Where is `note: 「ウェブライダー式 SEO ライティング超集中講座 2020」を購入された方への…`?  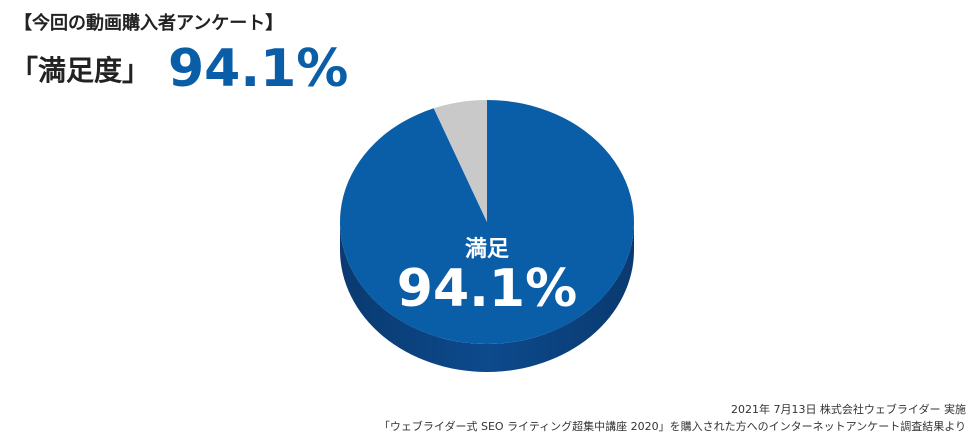 note: 「ウェブライダー式 SEO ライティング超集中講座 2020」を購入された方への… is located at coordinates (672, 426).